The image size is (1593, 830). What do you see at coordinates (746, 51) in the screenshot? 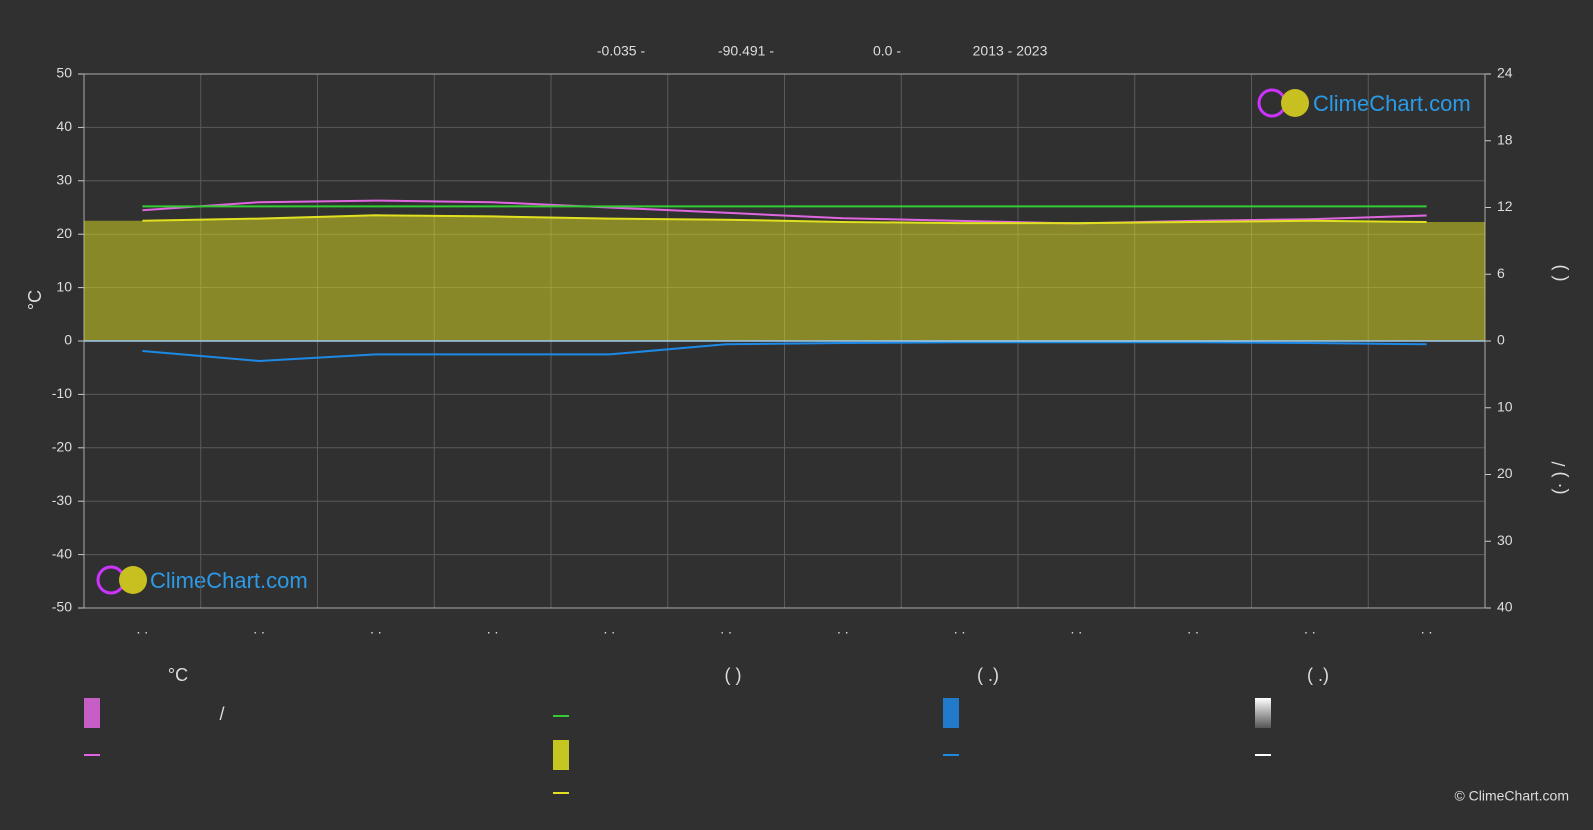
I see `header-lon: -90.491 -` at bounding box center [746, 51].